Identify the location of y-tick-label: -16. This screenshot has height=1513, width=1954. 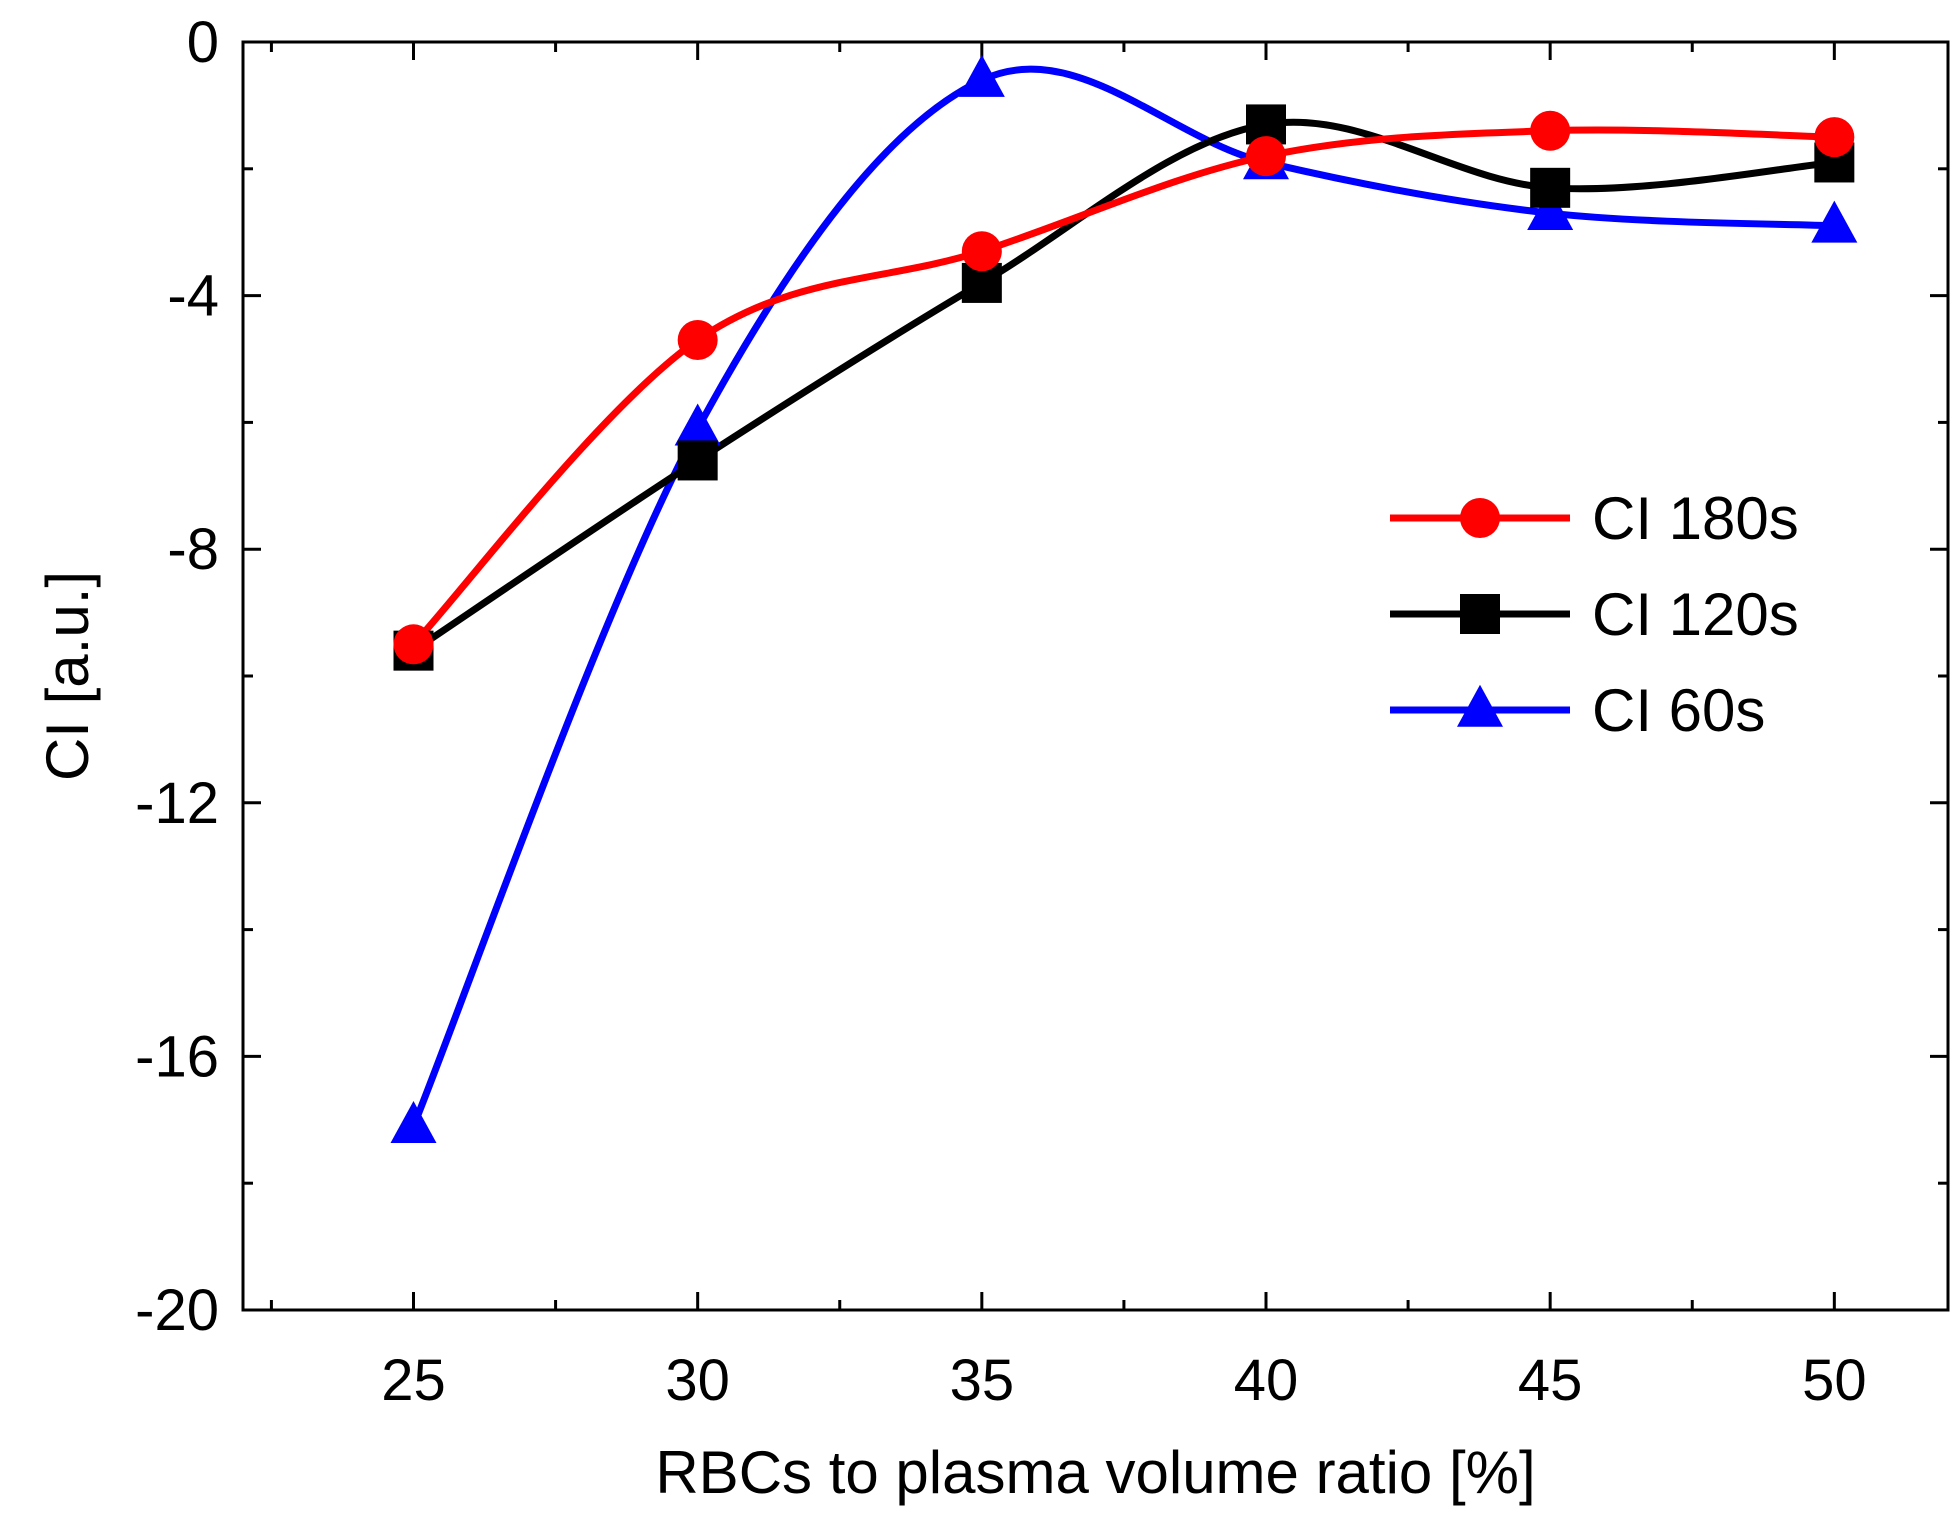
(177, 1056).